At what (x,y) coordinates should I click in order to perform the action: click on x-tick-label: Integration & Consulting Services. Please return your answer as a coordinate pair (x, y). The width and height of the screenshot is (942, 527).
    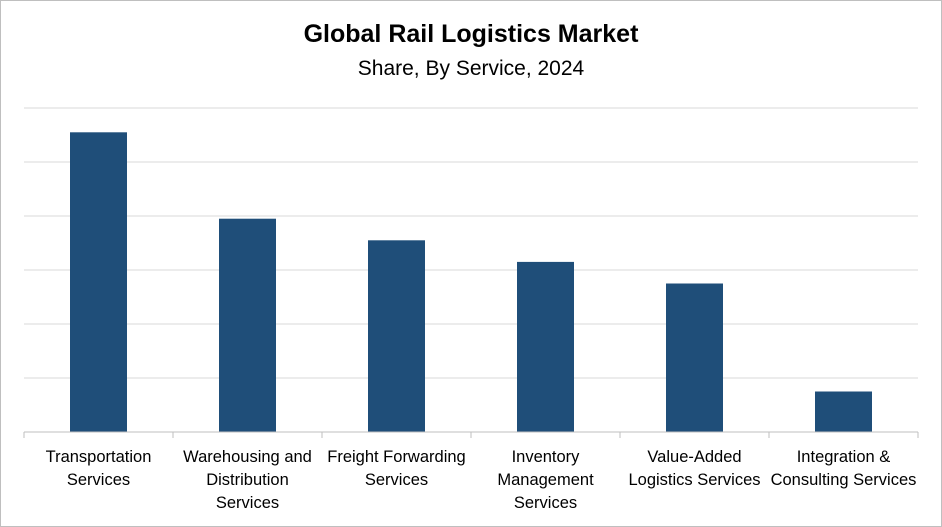
    Looking at the image, I should click on (843, 468).